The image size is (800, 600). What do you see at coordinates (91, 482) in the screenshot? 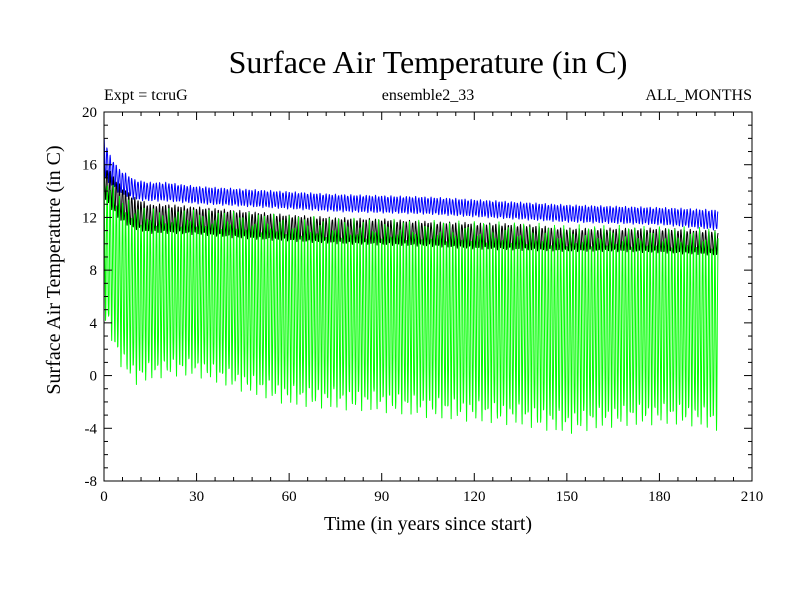
I see `y-tick-label: -8` at bounding box center [91, 482].